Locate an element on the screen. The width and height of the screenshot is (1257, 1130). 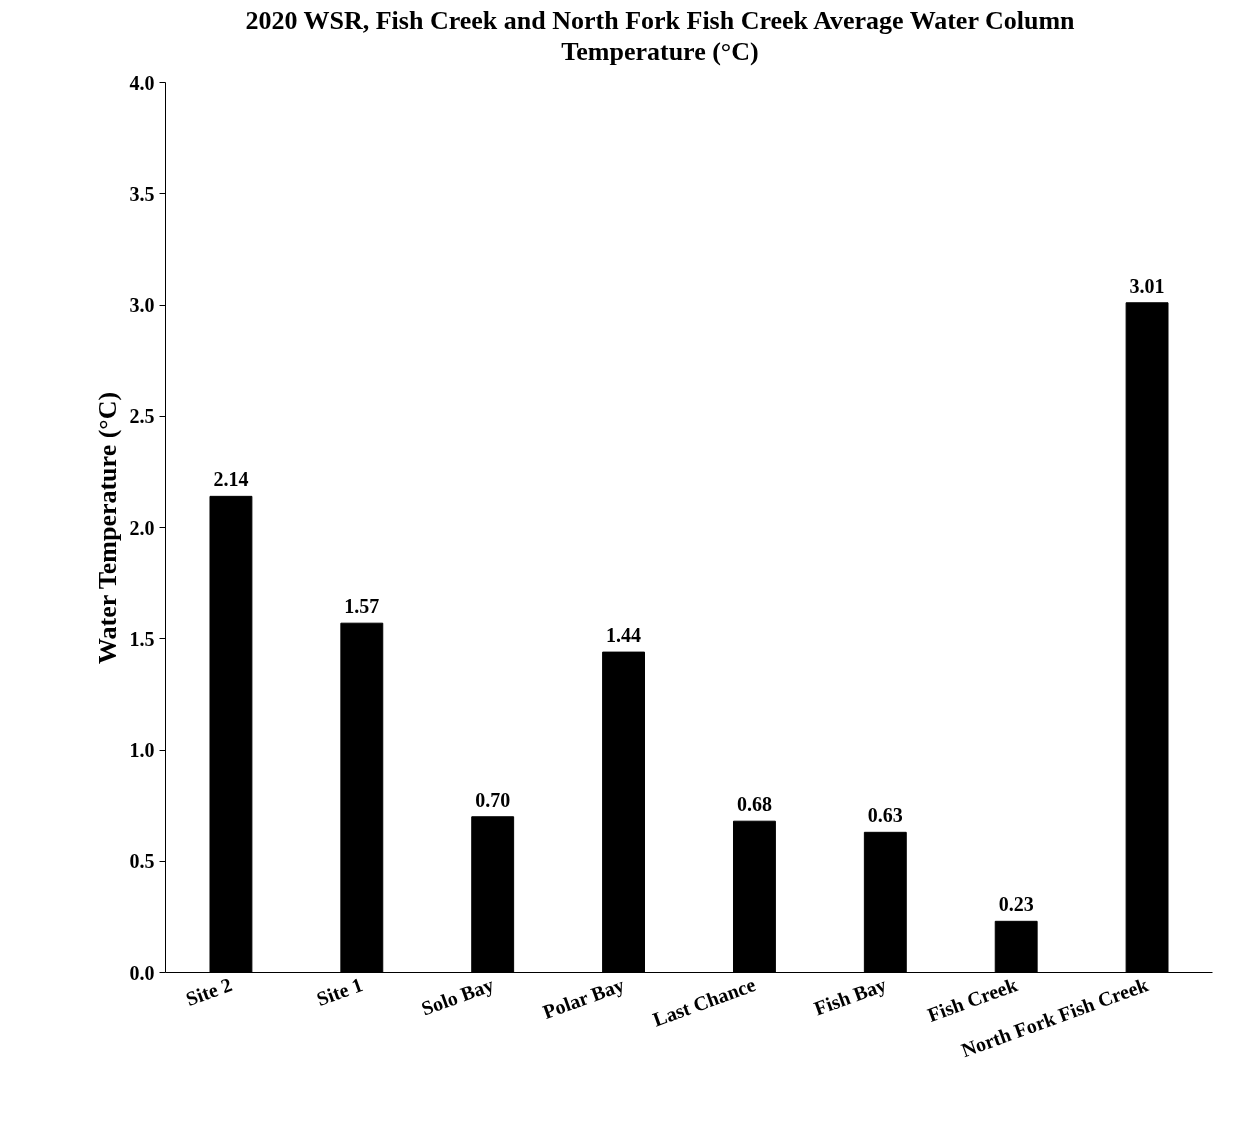
y-tick-label: 1.5 is located at coordinates (142, 639).